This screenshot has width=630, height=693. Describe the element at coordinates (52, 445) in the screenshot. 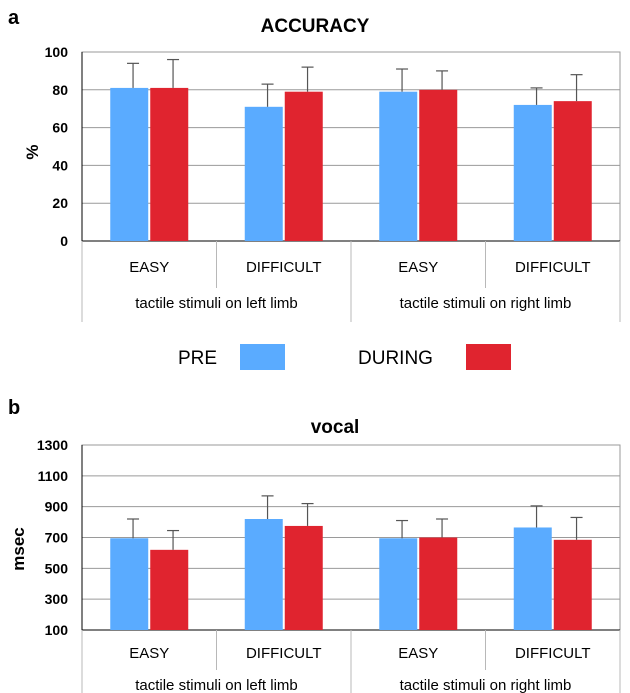

I see `y-tick-label-b: 1300` at that location.